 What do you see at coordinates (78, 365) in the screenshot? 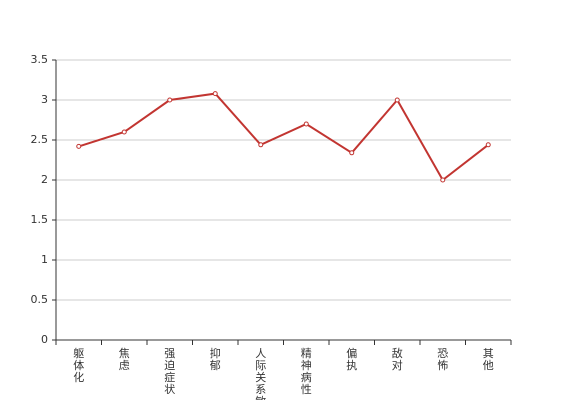
I see `x-tick-label: 躯体化` at bounding box center [78, 365].